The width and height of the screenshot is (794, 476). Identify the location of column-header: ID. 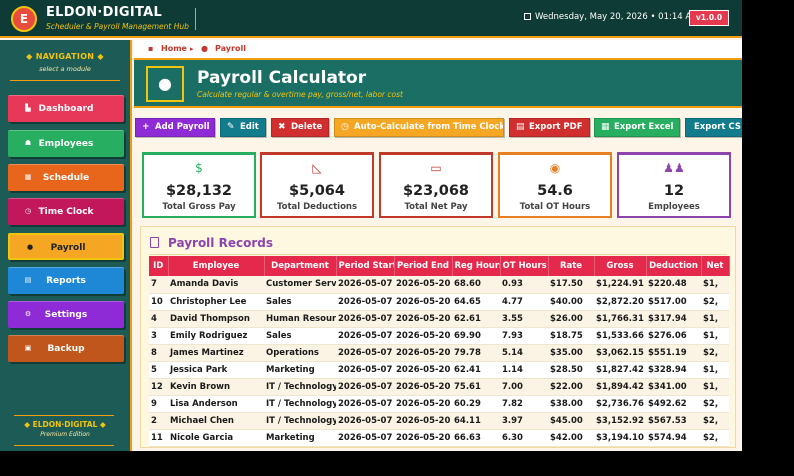
(159, 266).